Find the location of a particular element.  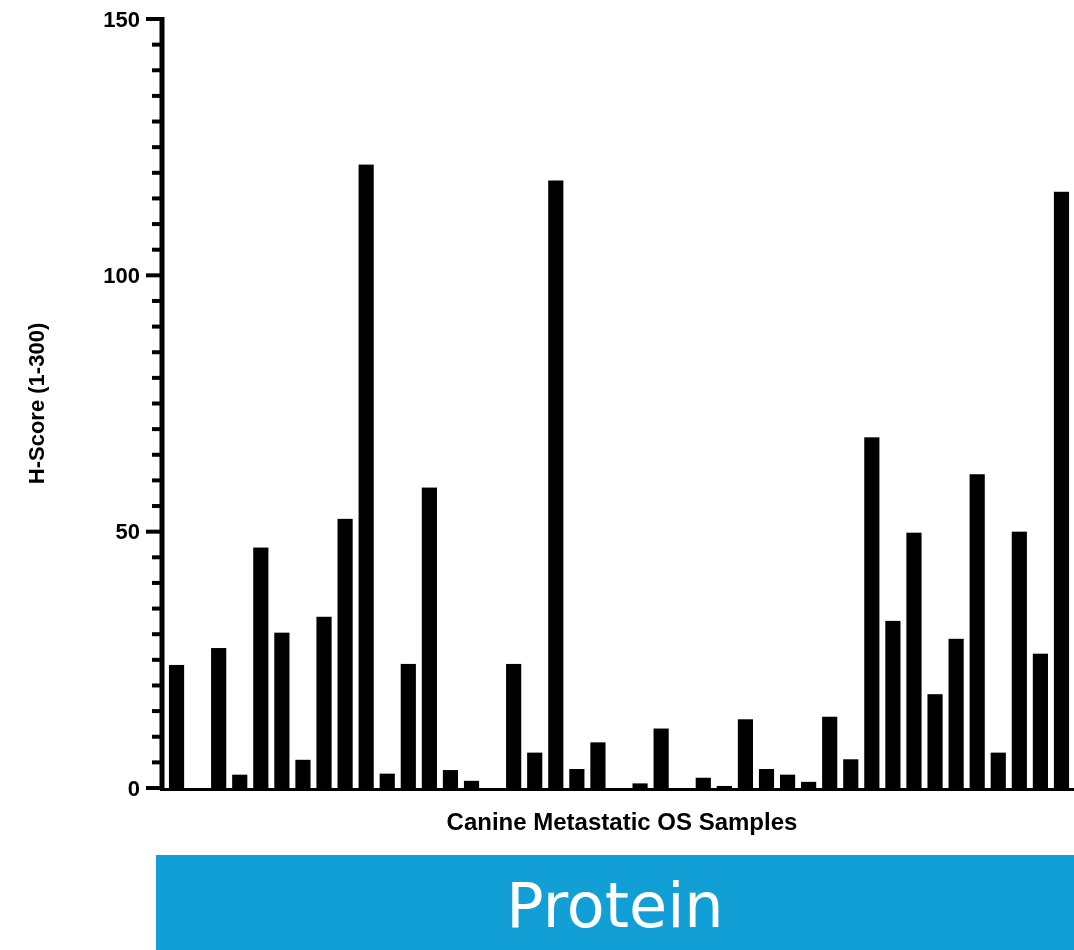

y-tick-label: 150 is located at coordinates (121, 19).